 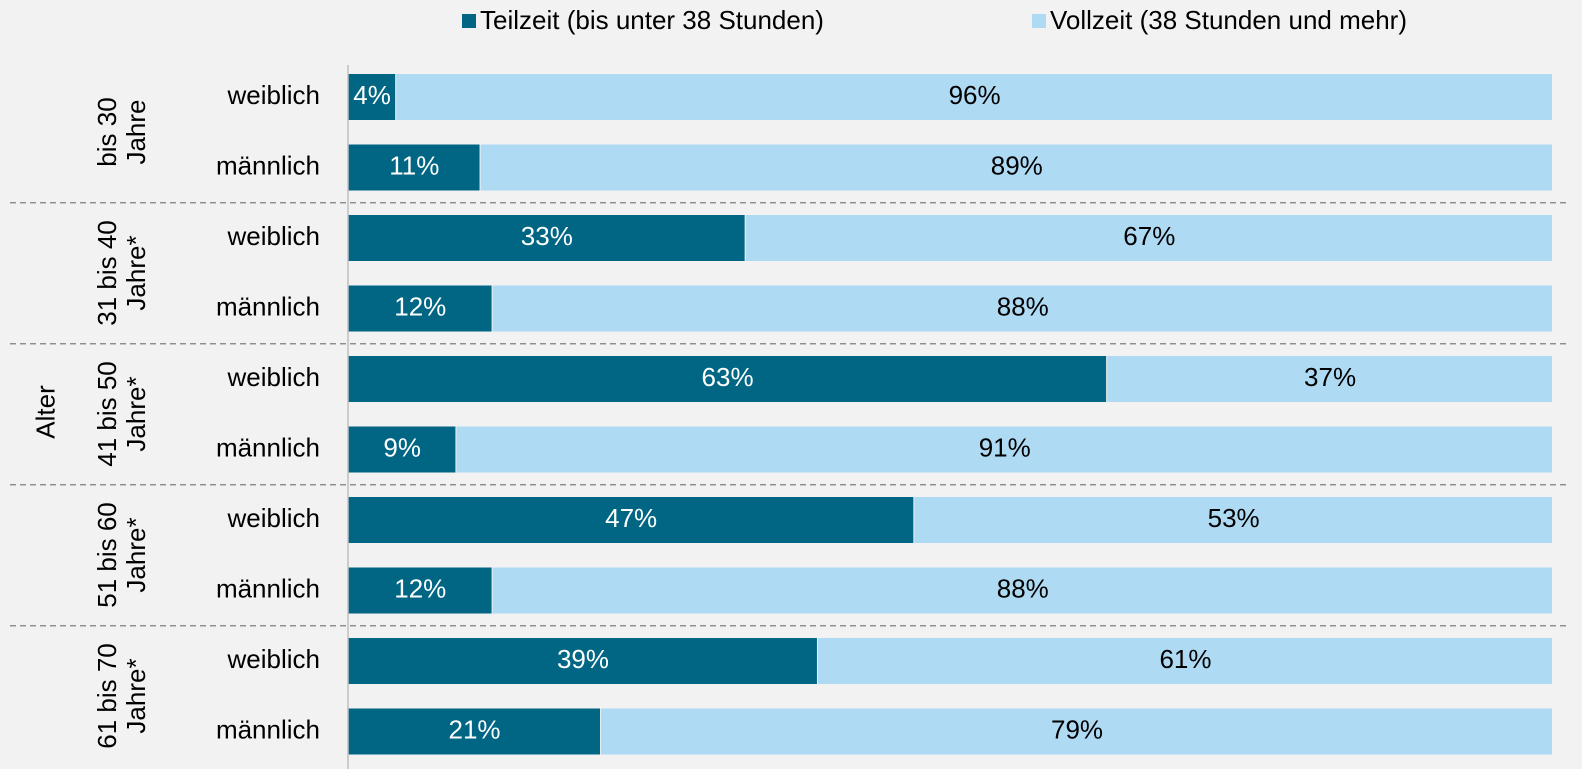 I want to click on group-label: bis 30 Jahre, so click(x=121, y=132).